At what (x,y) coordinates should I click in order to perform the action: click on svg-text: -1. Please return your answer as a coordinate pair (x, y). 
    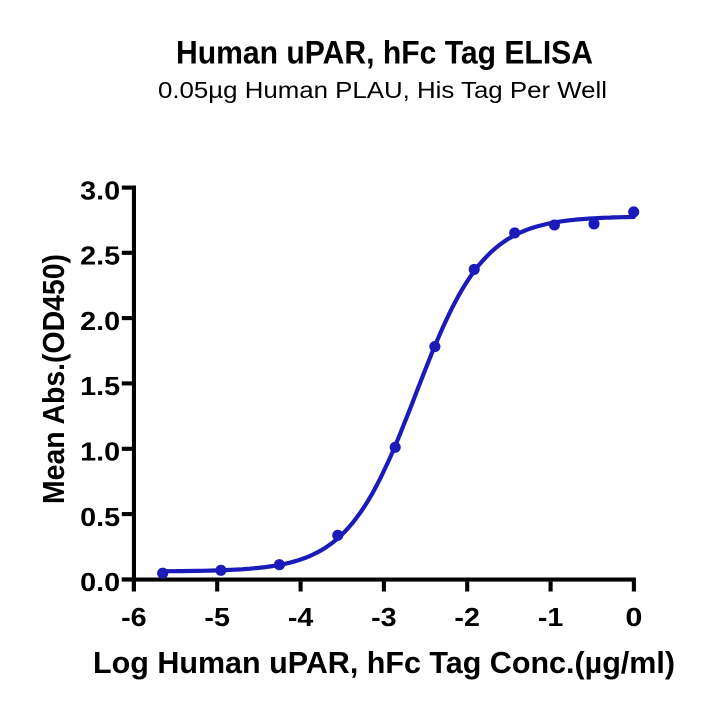
    Looking at the image, I should click on (551, 617).